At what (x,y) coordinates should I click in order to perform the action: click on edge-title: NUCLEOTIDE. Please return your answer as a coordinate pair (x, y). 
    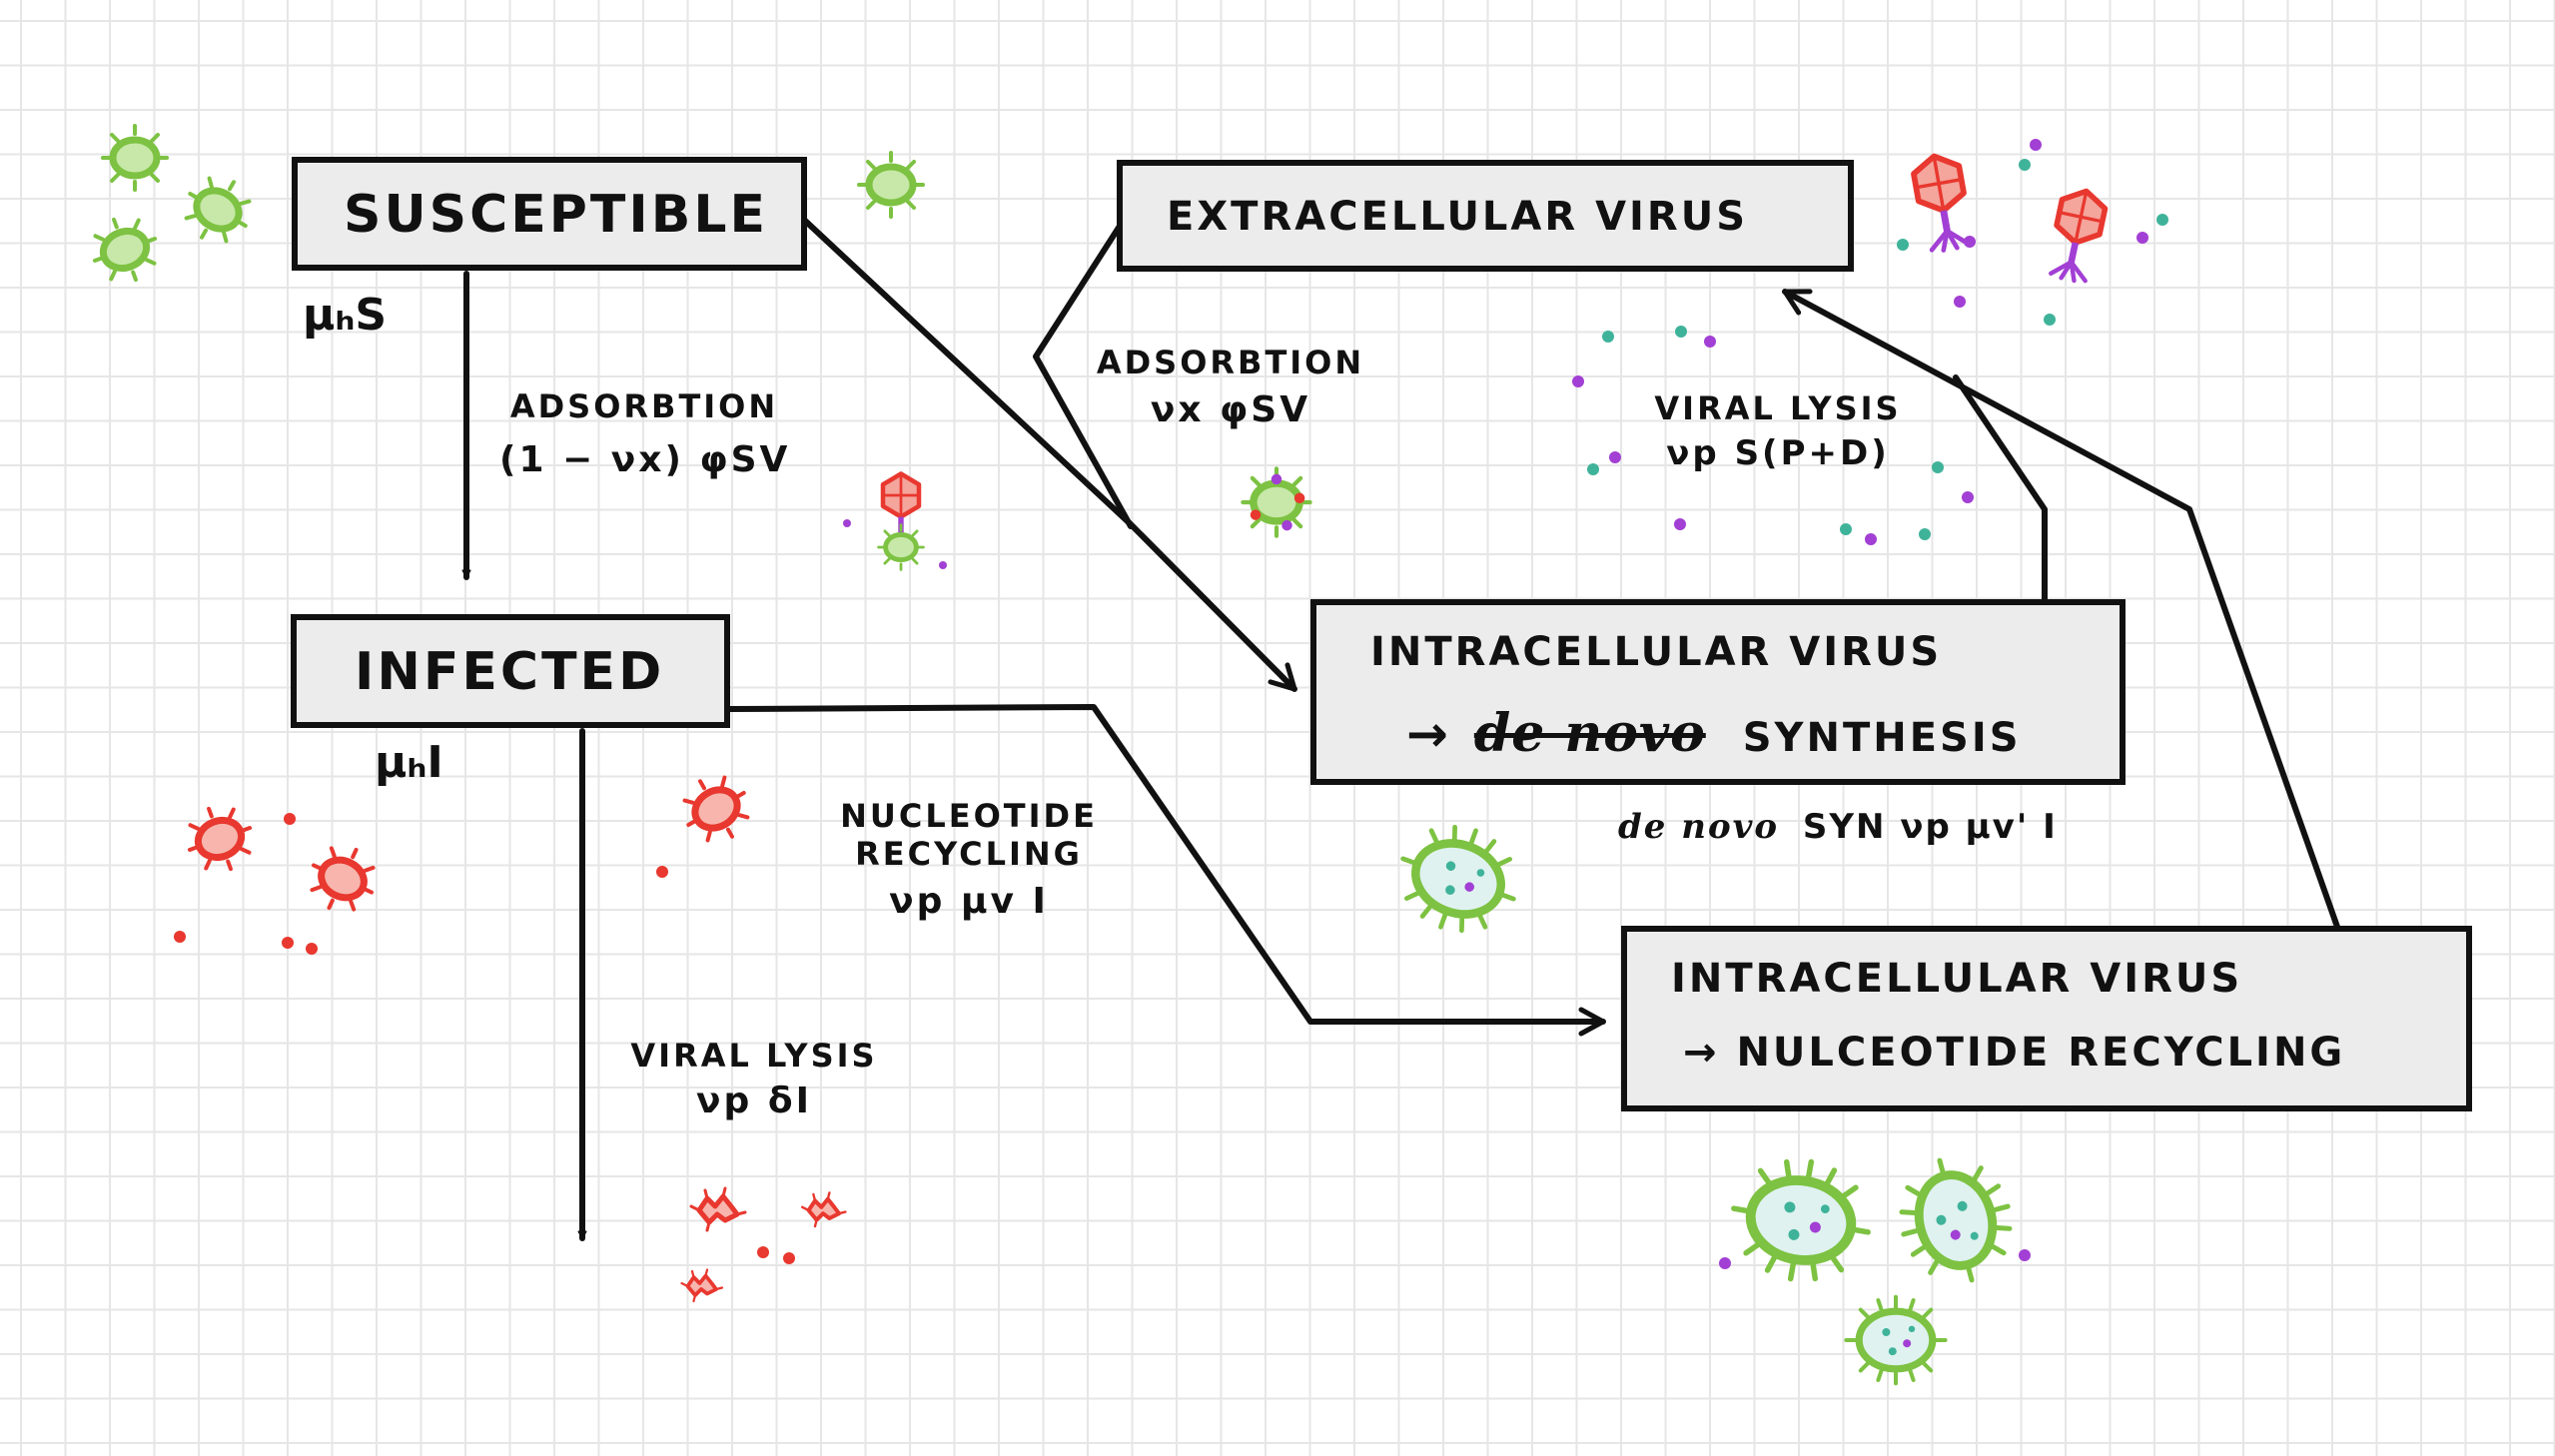
    Looking at the image, I should click on (969, 816).